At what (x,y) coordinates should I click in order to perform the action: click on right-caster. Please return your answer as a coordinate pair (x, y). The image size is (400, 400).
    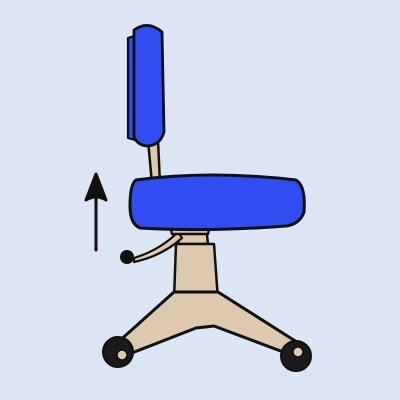
    Looking at the image, I should click on (296, 356).